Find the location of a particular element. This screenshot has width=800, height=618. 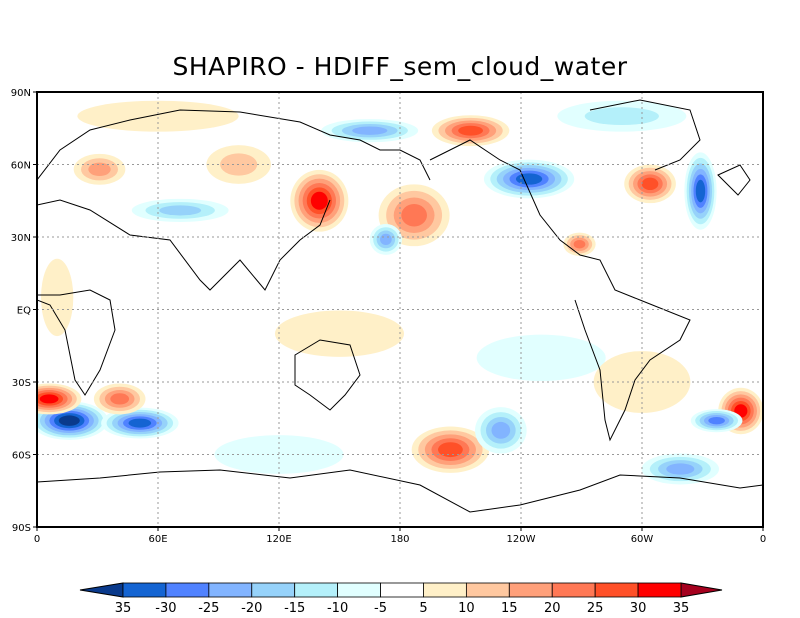

colorbar-label: -25 is located at coordinates (208, 608).